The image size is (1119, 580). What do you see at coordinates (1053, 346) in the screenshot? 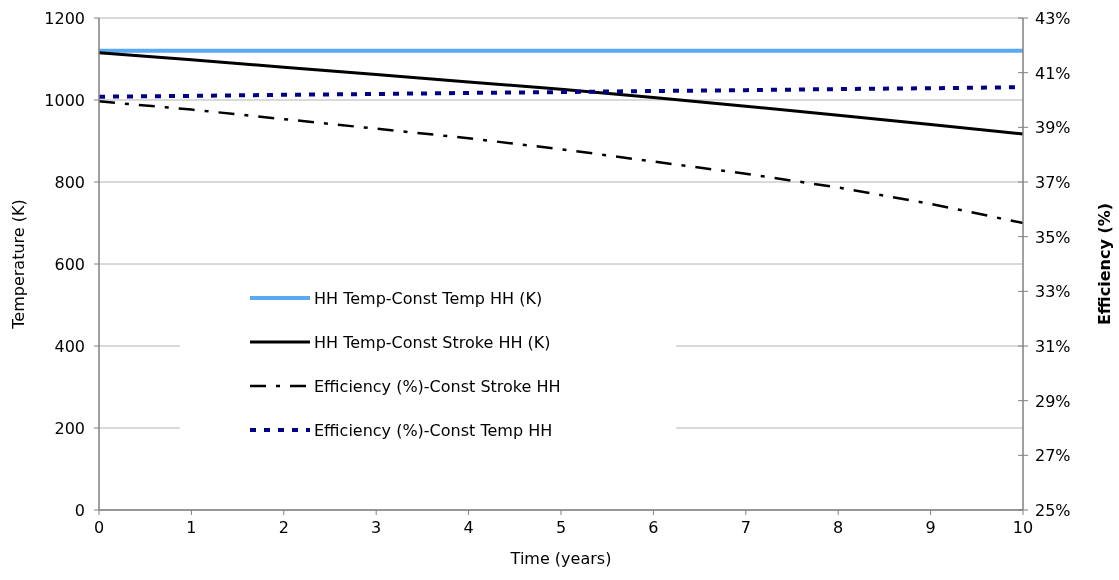
I see `y2-tick-label: 31%` at bounding box center [1053, 346].